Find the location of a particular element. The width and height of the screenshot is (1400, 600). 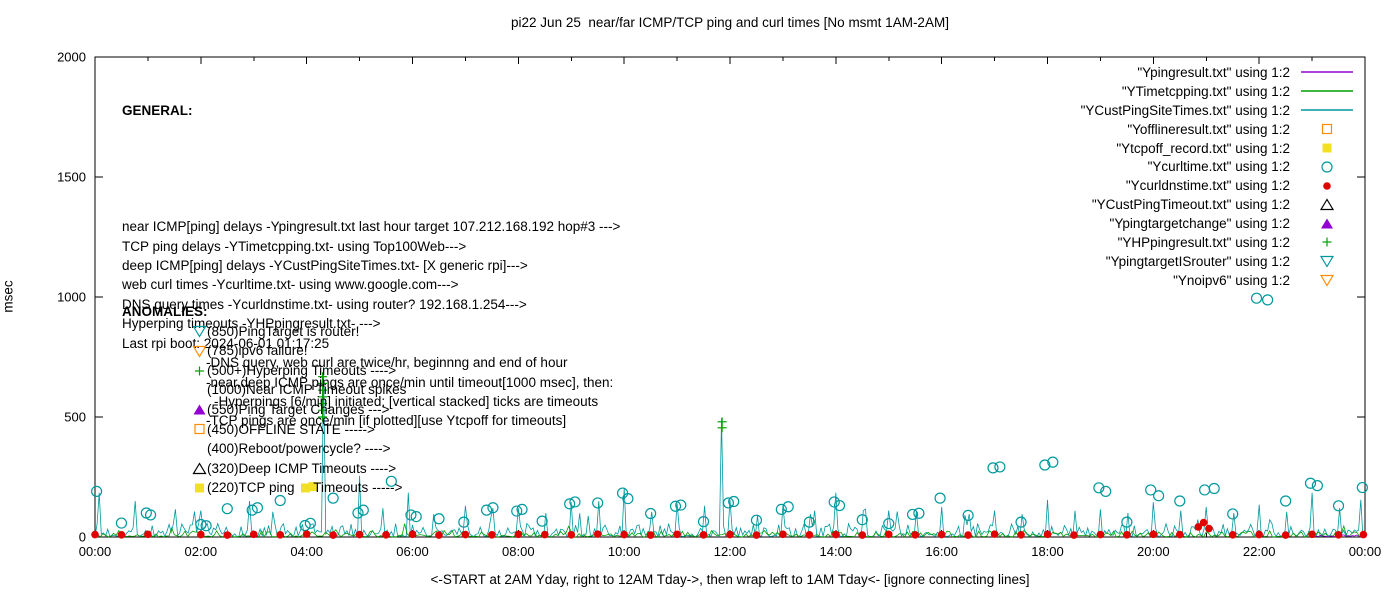

y-tick-label: 500 is located at coordinates (75, 417).